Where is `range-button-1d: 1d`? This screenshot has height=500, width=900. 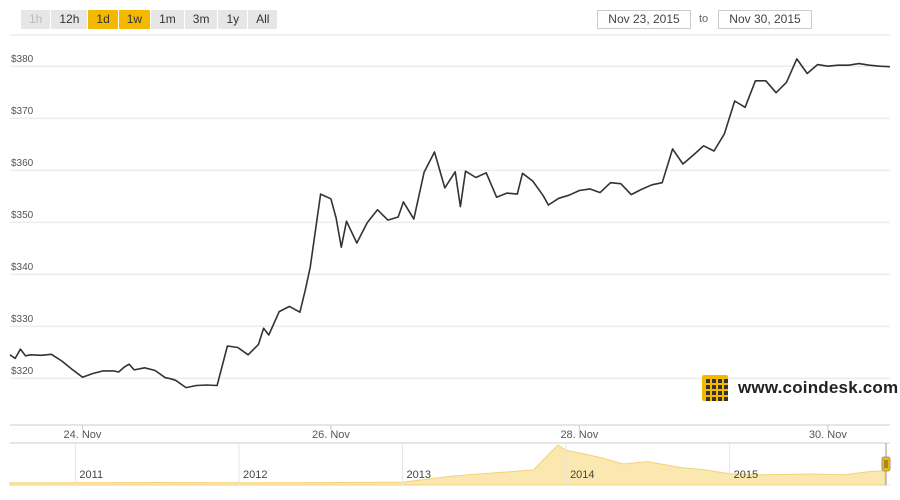 range-button-1d: 1d is located at coordinates (103, 19).